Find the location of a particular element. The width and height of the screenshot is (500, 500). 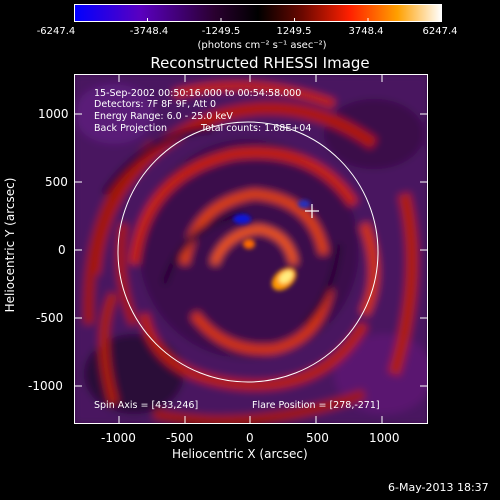

x-tick-label: -1000 is located at coordinates (118, 438).